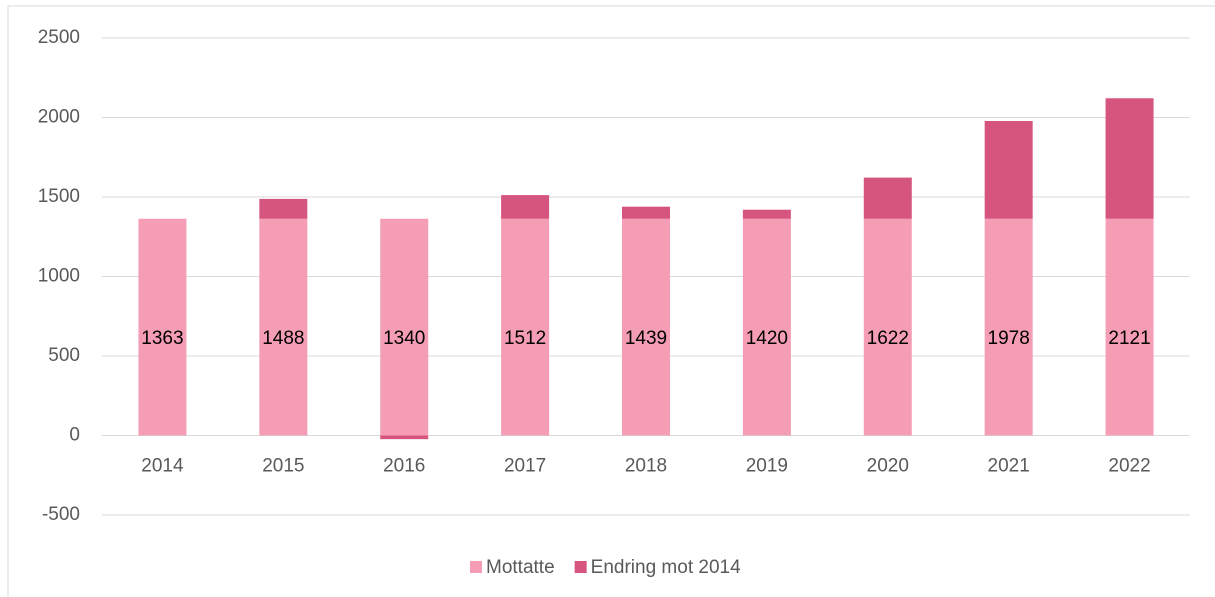 This screenshot has width=1215, height=597. I want to click on data-label: 1340, so click(404, 338).